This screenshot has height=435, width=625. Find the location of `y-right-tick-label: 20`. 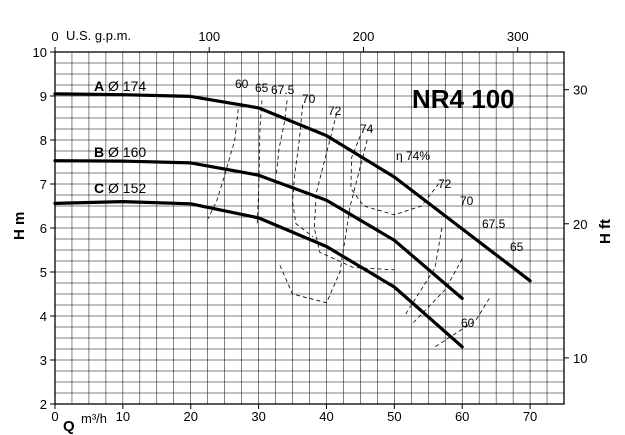

y-right-tick-label: 20 is located at coordinates (580, 224).